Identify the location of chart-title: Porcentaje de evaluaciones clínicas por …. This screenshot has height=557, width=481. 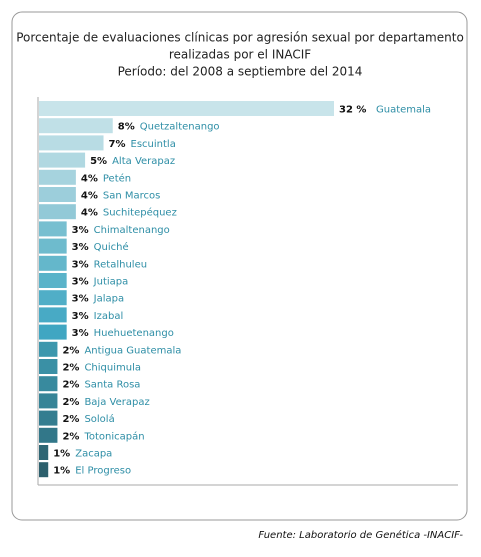
(240, 38).